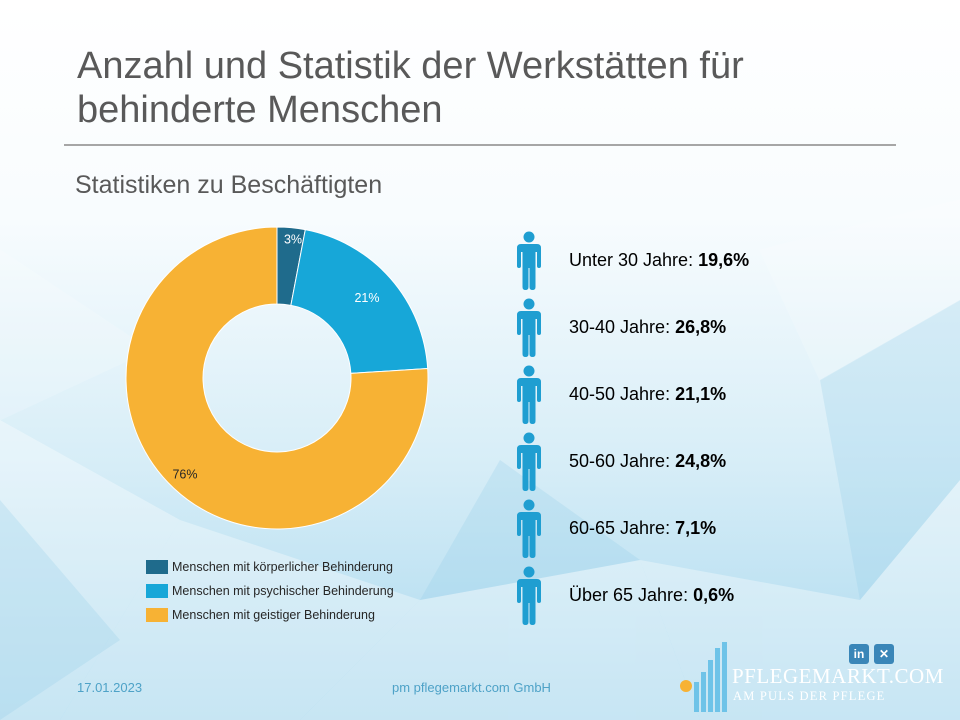 The image size is (960, 720). Describe the element at coordinates (701, 394) in the screenshot. I see `age-stat-value: 21,1%` at that location.